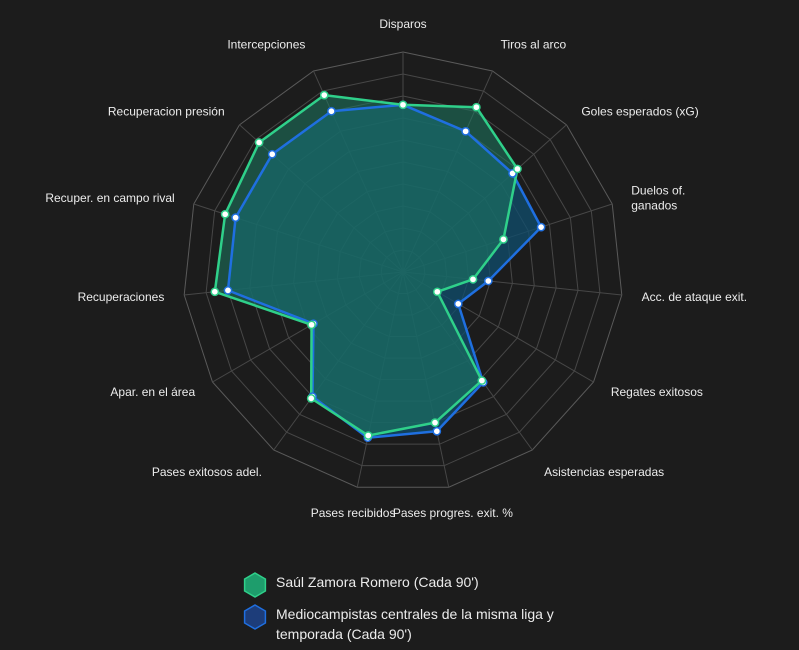  What do you see at coordinates (453, 513) in the screenshot?
I see `axis-label: Pases progres. exit. %` at bounding box center [453, 513].